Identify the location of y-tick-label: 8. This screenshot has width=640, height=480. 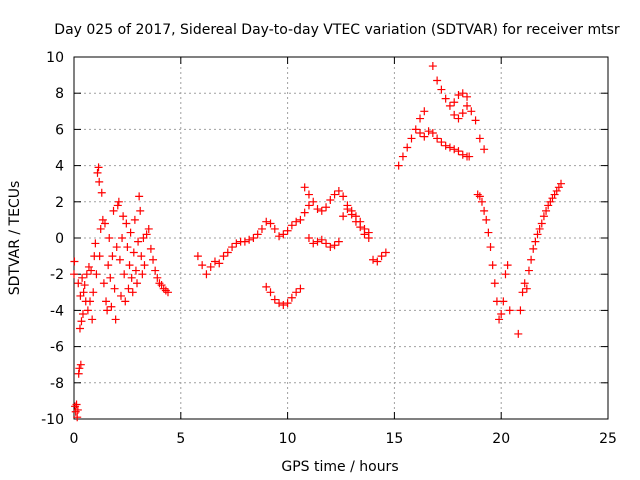
(59, 94).